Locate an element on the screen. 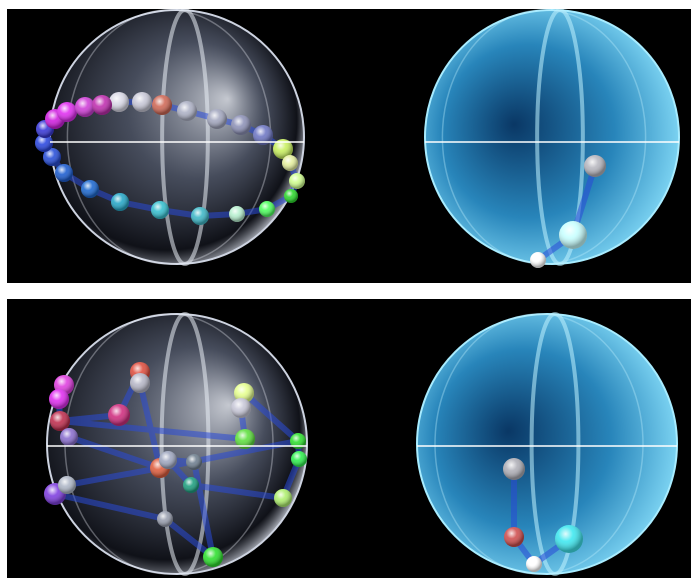  meridian-ring-outer is located at coordinates (539, 444).